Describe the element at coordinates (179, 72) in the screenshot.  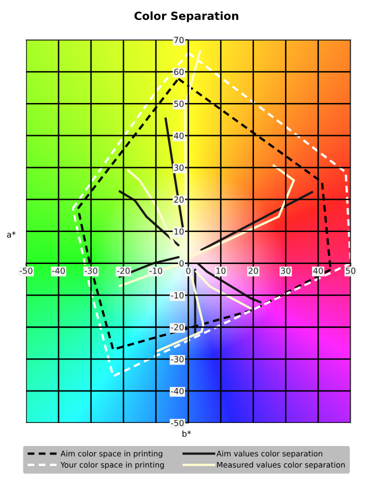
I see `y-tick-label: 60` at that location.